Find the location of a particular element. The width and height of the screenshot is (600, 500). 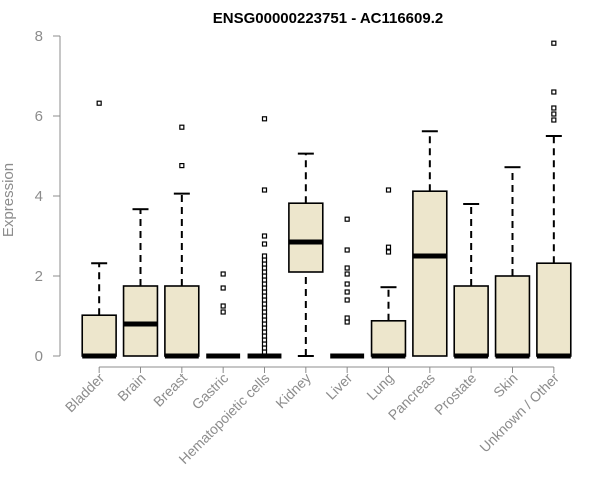

box-prostate is located at coordinates (471, 281).